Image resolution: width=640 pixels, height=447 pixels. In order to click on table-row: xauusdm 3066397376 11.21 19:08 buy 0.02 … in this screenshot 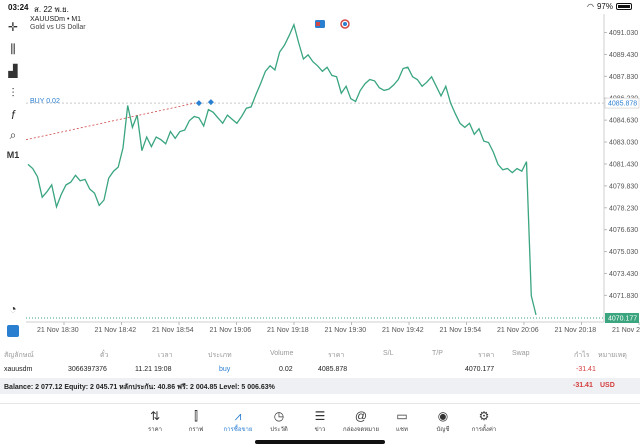, I will do `click(320, 370)`.